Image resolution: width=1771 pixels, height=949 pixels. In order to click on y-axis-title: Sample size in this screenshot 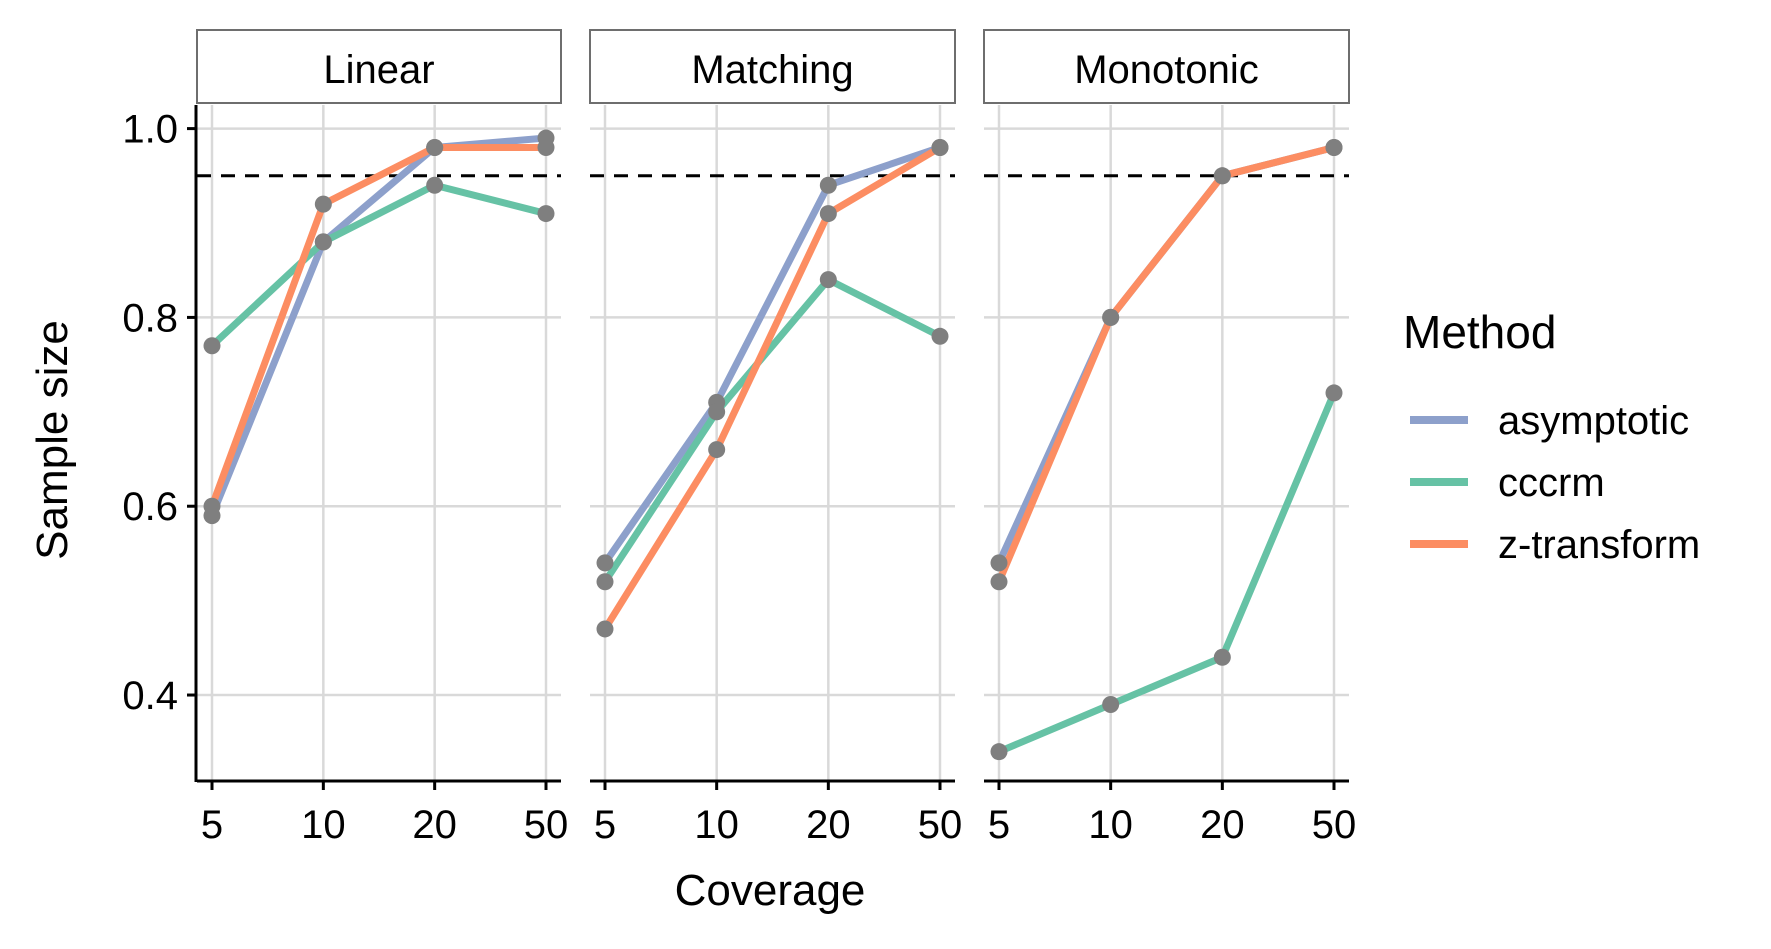, I will do `click(52, 440)`.